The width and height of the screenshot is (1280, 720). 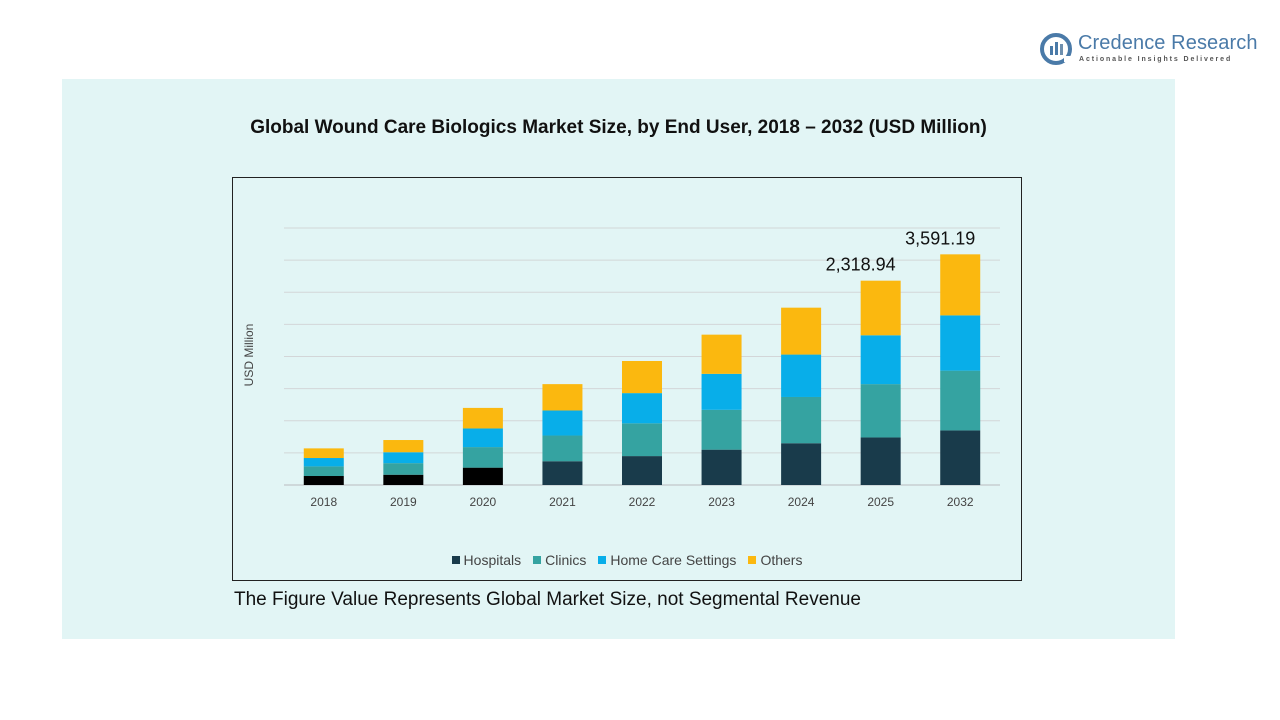 I want to click on x-tick-label: 2024, so click(x=801, y=502).